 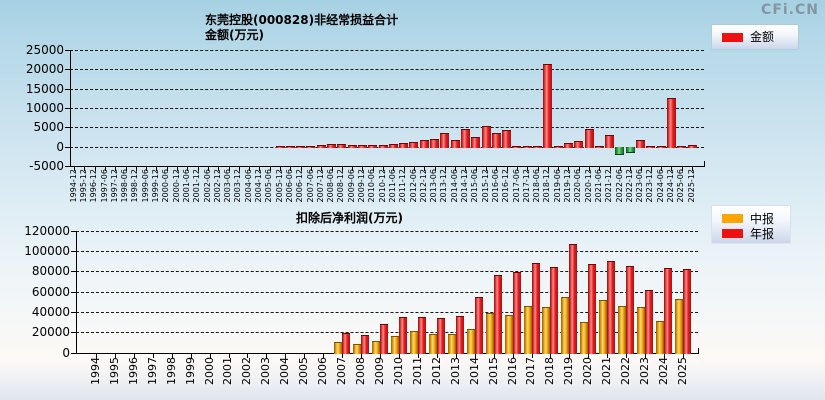 What do you see at coordinates (732, 218) in the screenshot?
I see `legend-swatch-interim` at bounding box center [732, 218].